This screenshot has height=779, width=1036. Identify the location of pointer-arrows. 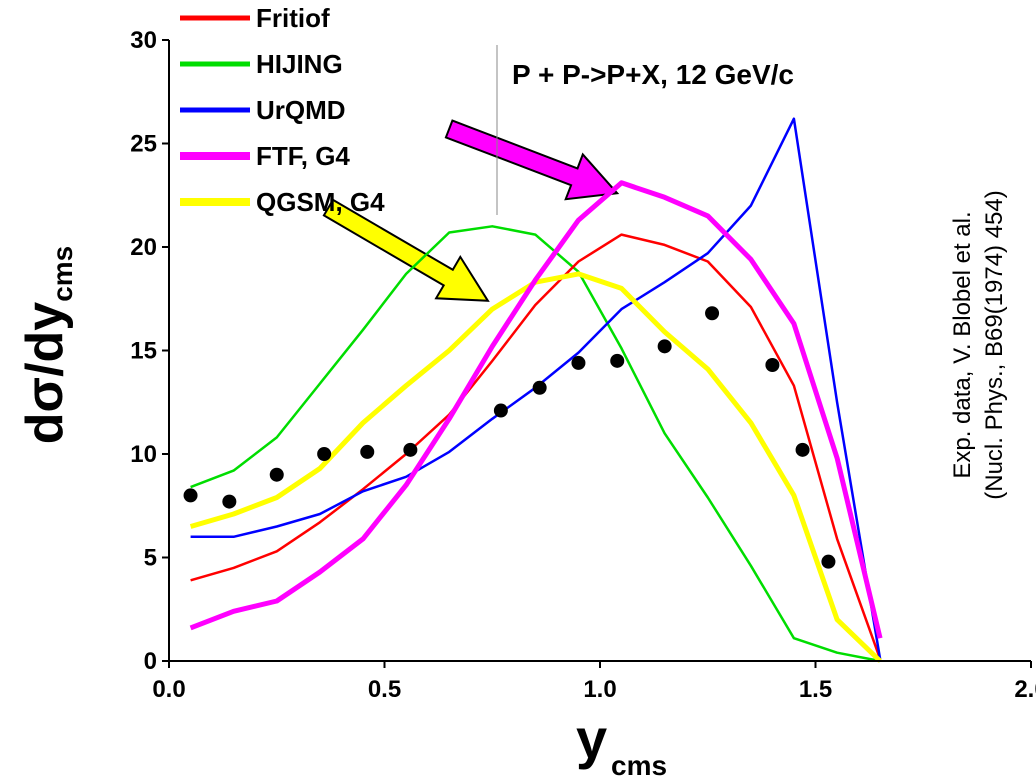
(471, 210).